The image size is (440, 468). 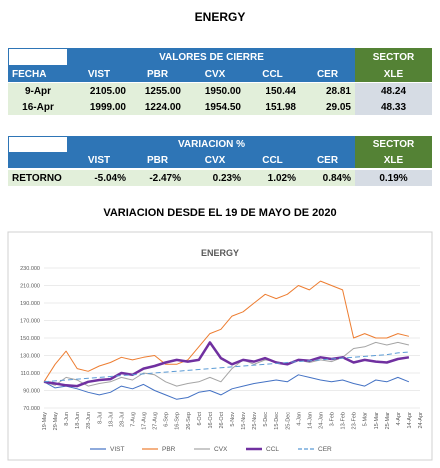 What do you see at coordinates (388, 421) in the screenshot?
I see `x-tick-label: 25-Mar` at bounding box center [388, 421].